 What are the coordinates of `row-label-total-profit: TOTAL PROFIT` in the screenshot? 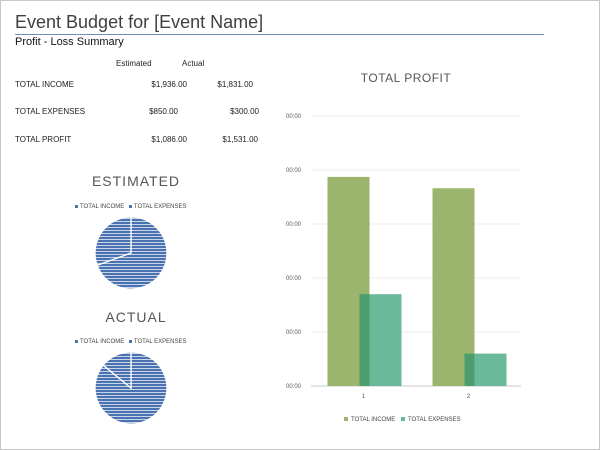 It's located at (43, 139).